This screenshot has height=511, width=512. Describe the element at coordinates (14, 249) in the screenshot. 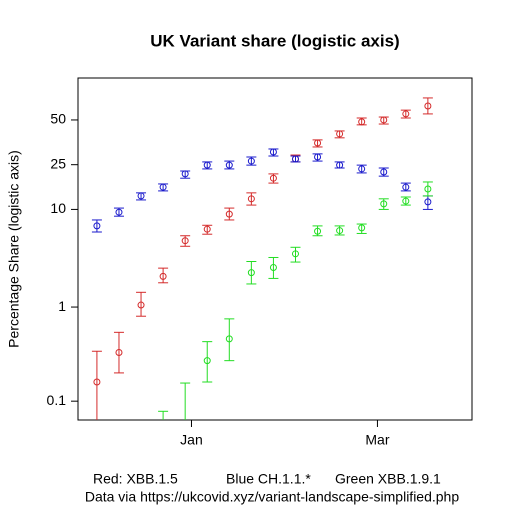

I see `y-axis-label: Percentage Share (logistic axis)` at that location.